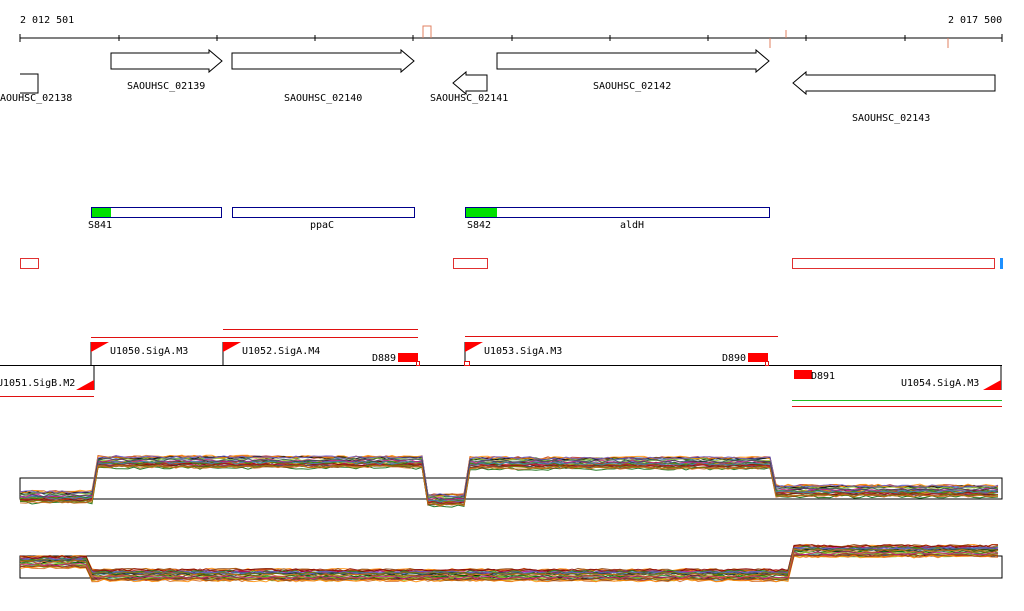  I want to click on feature-S841: S841, so click(155, 219).